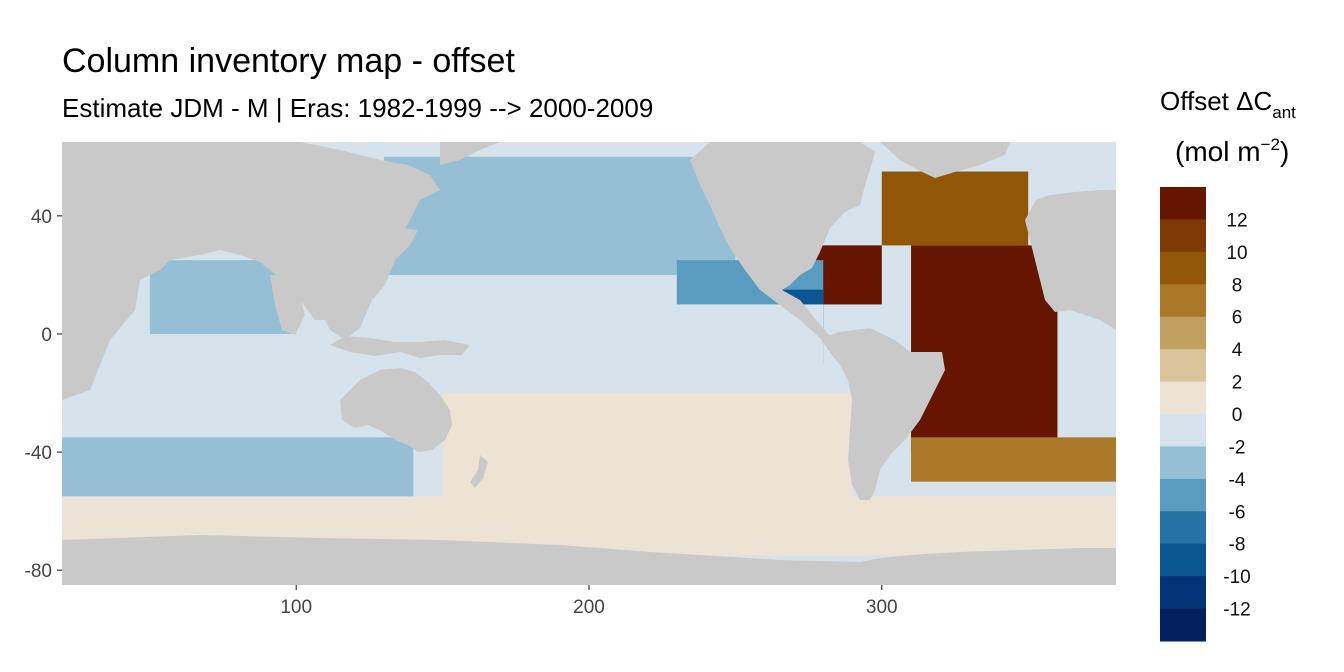 The width and height of the screenshot is (1344, 672). What do you see at coordinates (945, 160) in the screenshot?
I see `land-greenland` at bounding box center [945, 160].